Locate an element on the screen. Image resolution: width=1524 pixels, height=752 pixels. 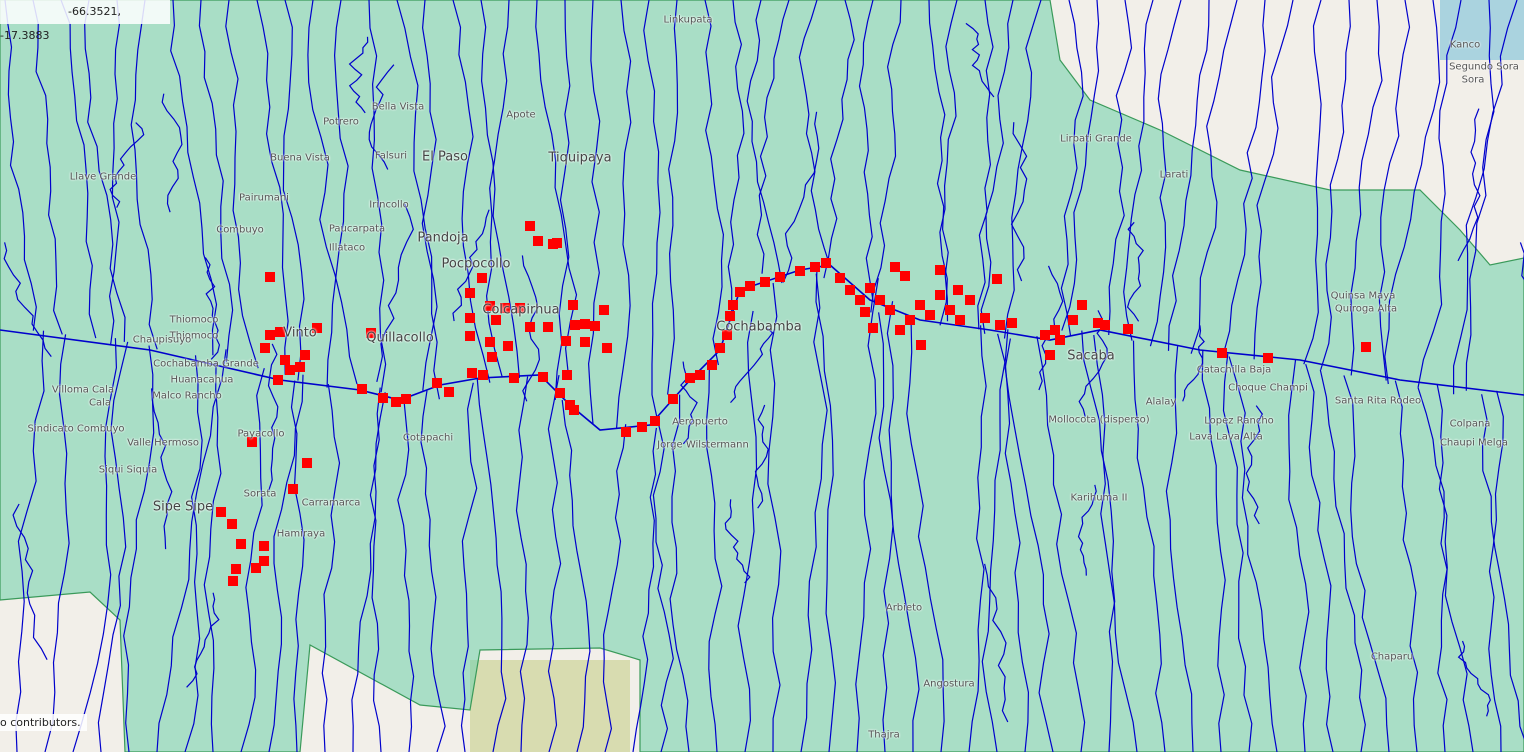
place-label: Sora is located at coordinates (1473, 80).